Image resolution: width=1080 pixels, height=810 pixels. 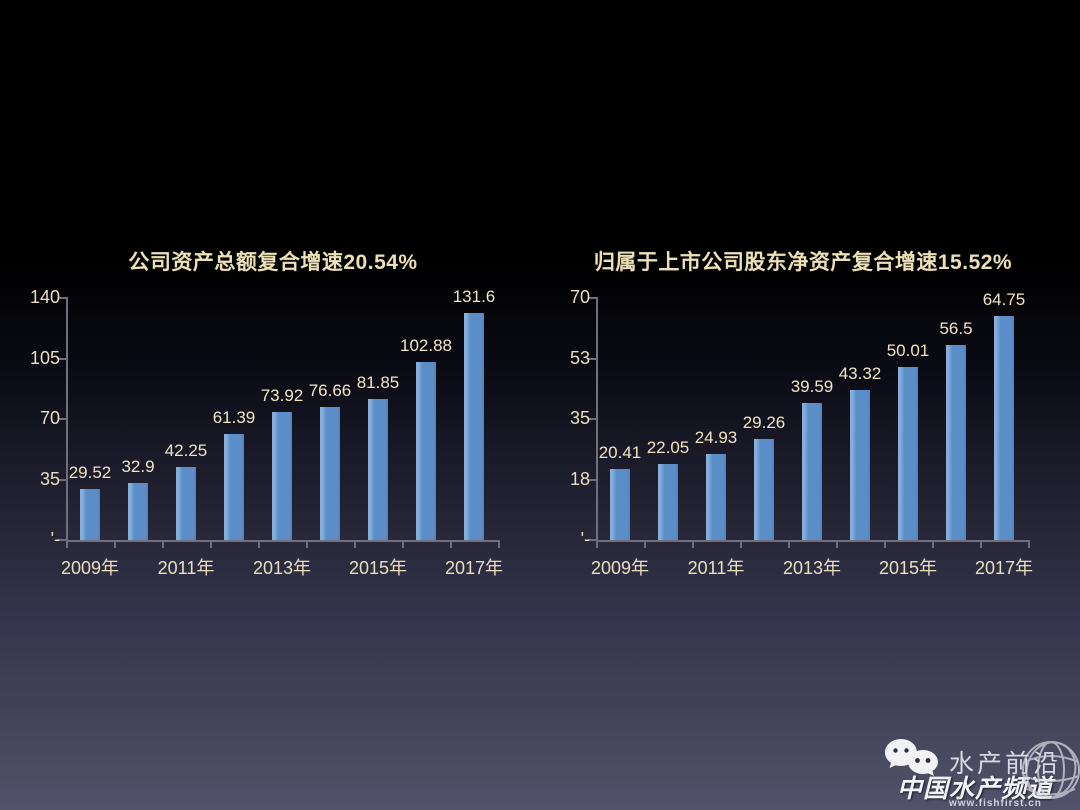 I want to click on bar-value-label: 56.5, so click(x=956, y=328).